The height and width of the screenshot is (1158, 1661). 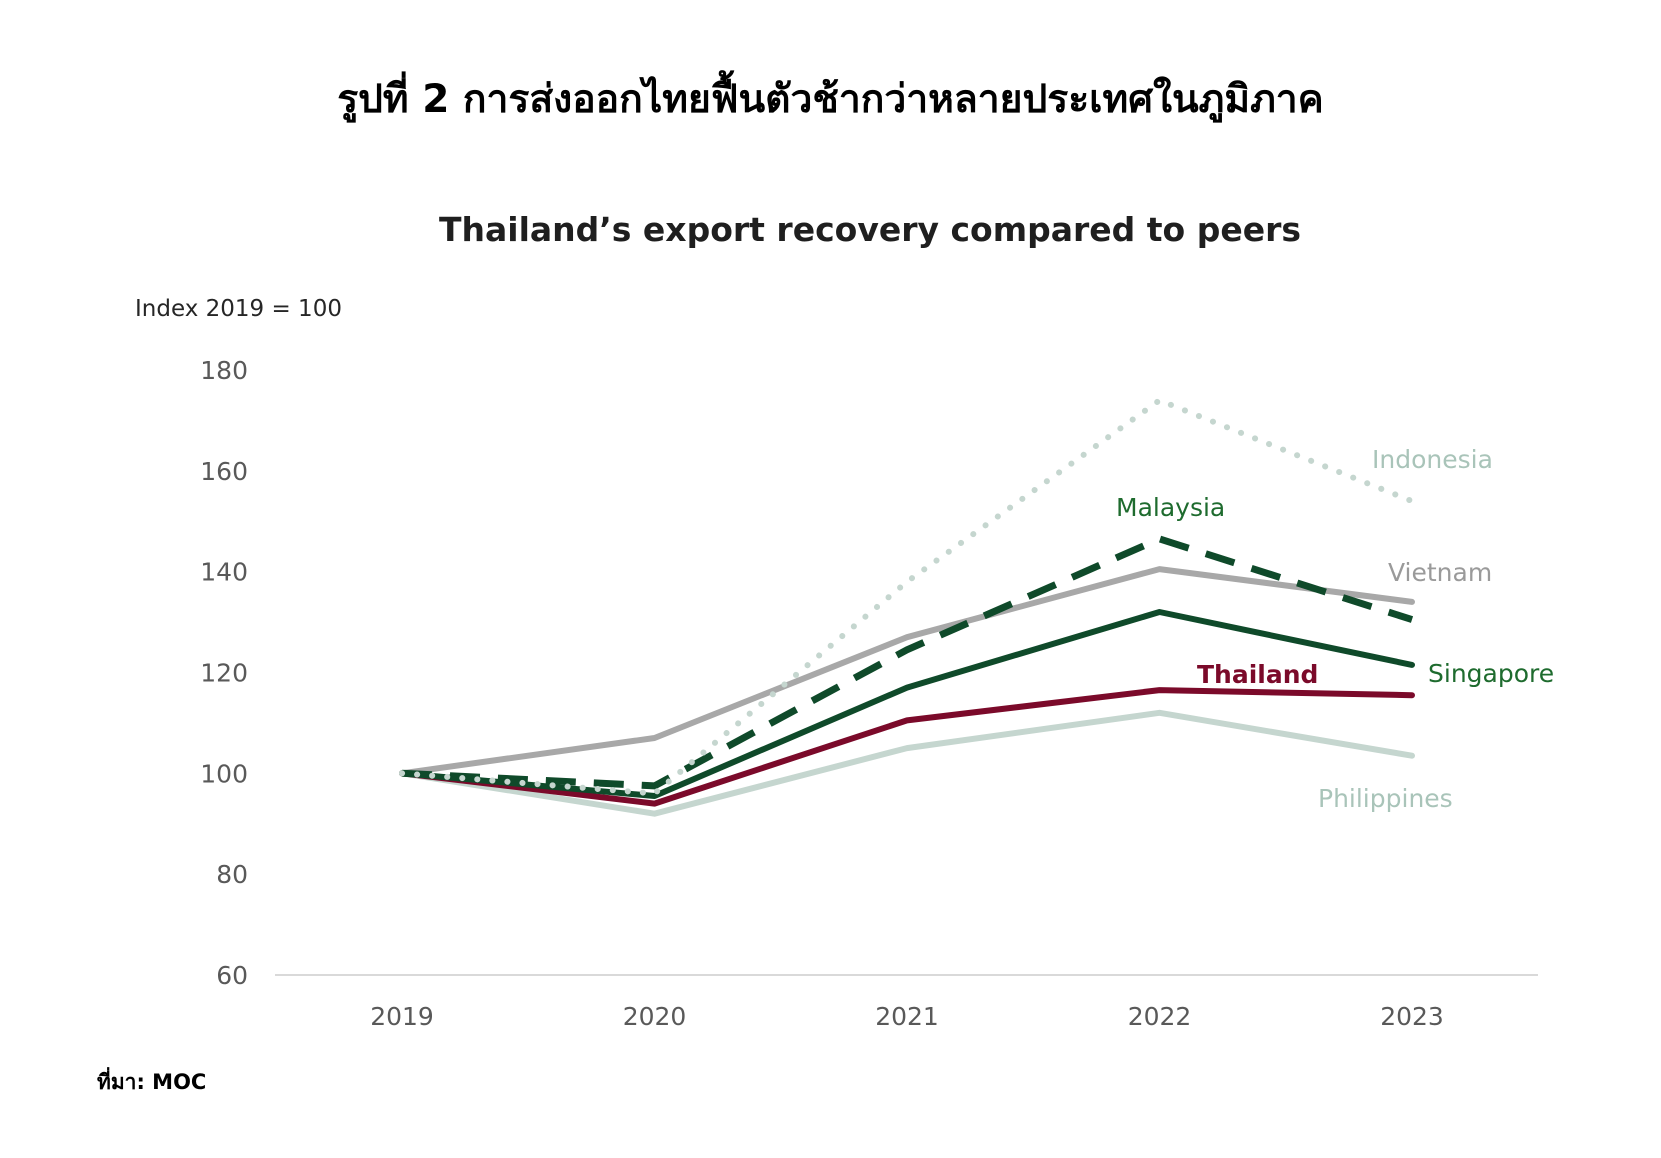 I want to click on x-tick-label: 2021, so click(x=907, y=1016).